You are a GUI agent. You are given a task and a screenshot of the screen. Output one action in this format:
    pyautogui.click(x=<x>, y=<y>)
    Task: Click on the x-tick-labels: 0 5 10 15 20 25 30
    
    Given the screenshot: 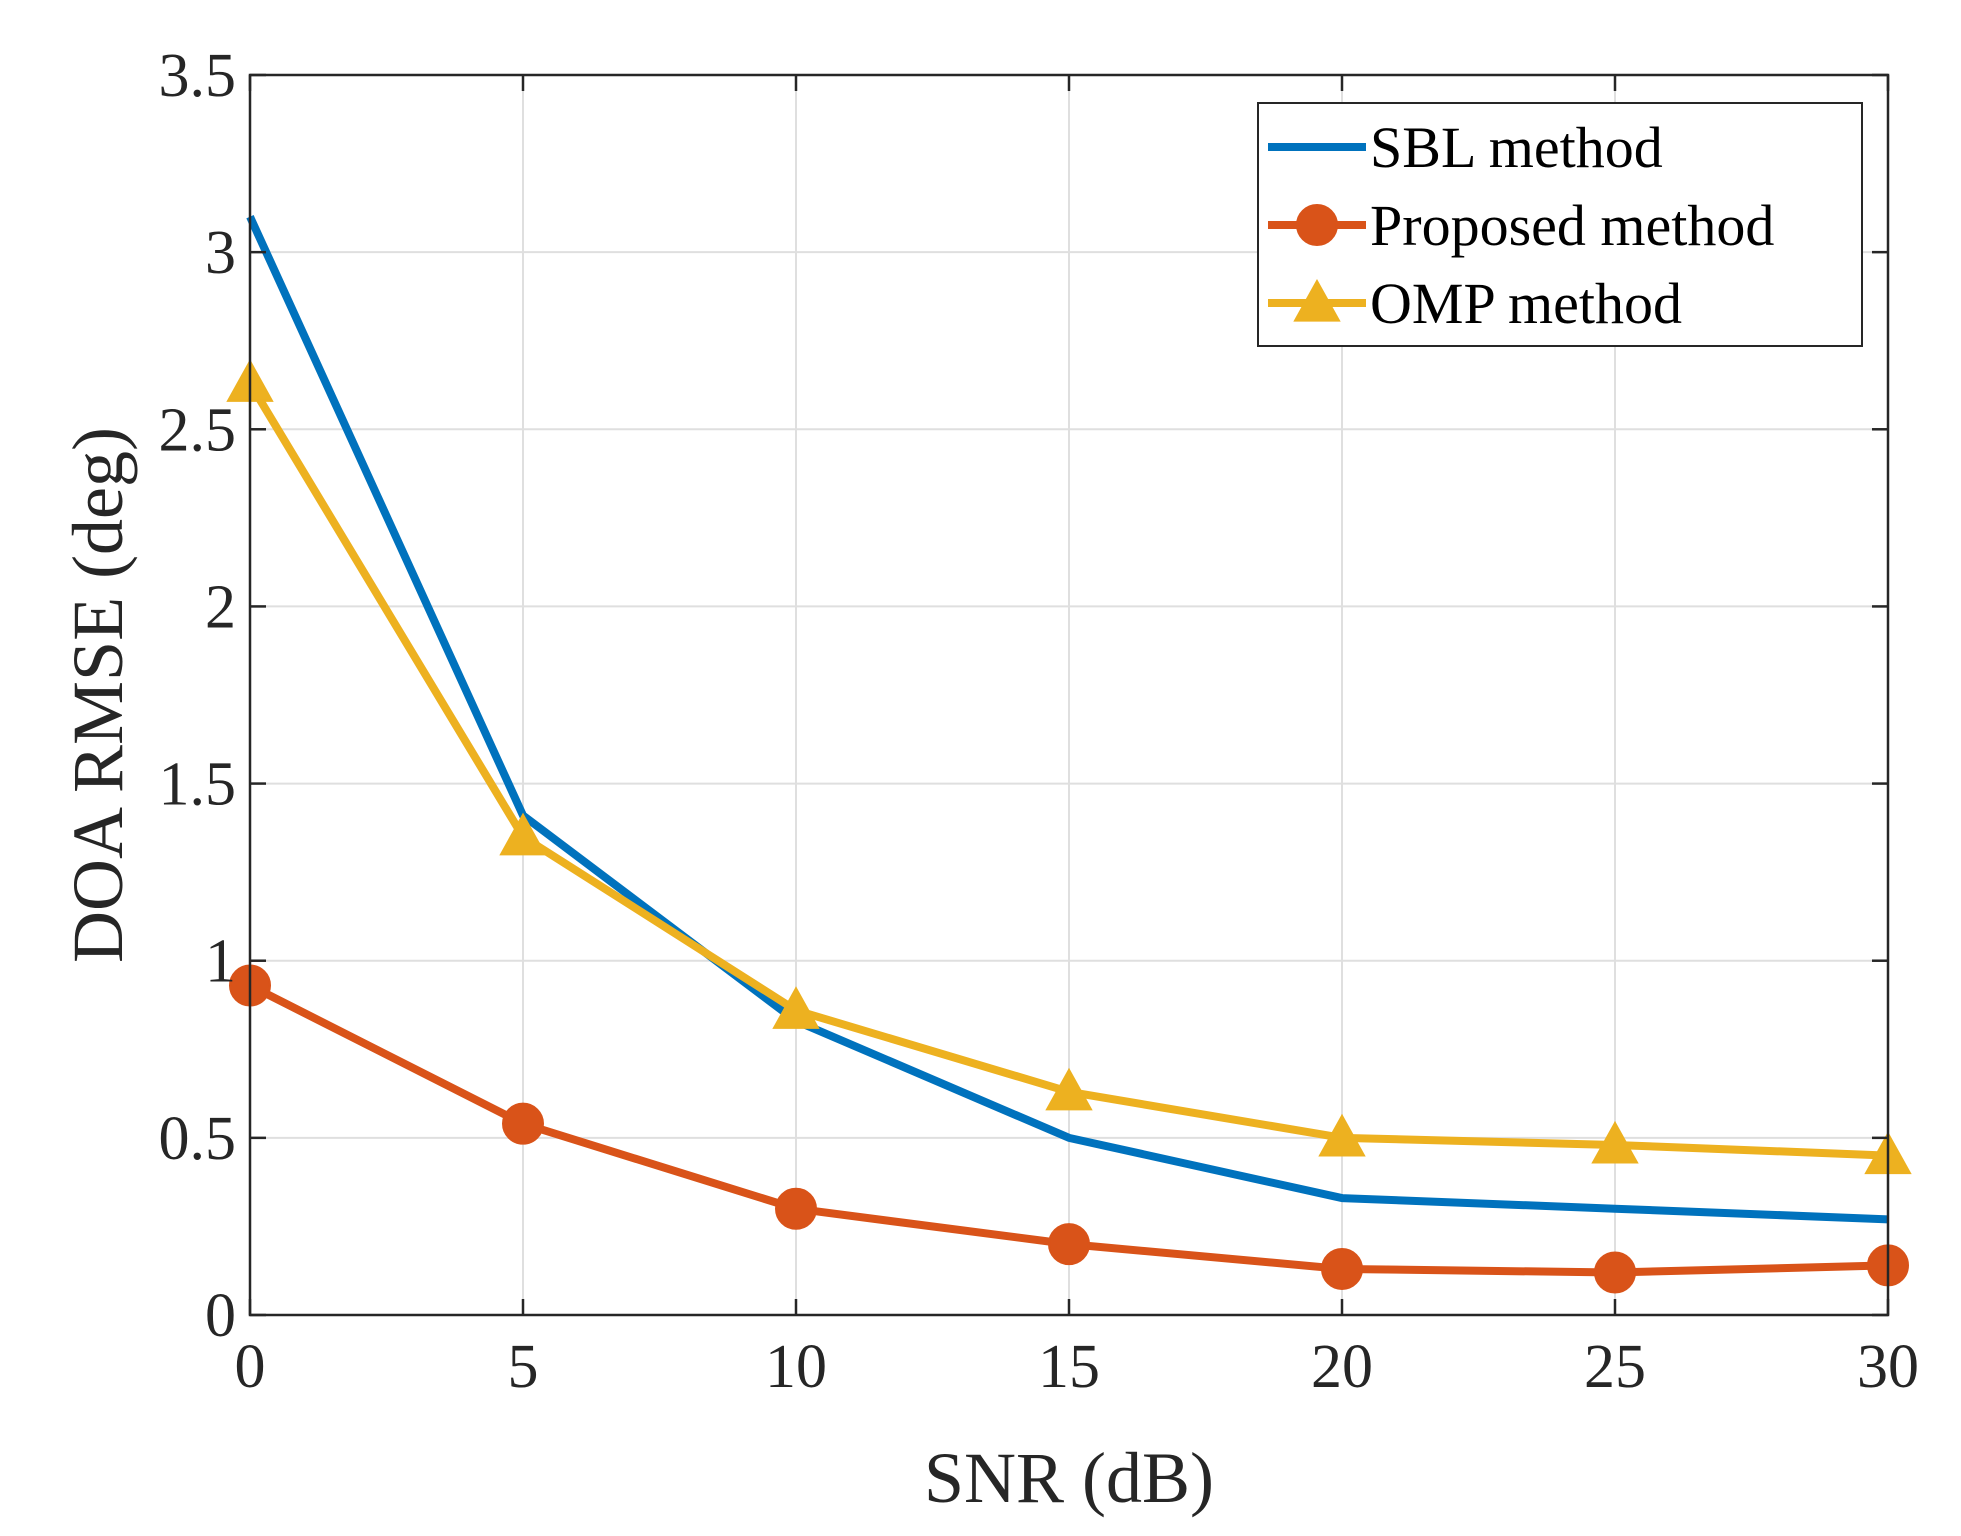 What is the action you would take?
    pyautogui.click(x=1077, y=1367)
    